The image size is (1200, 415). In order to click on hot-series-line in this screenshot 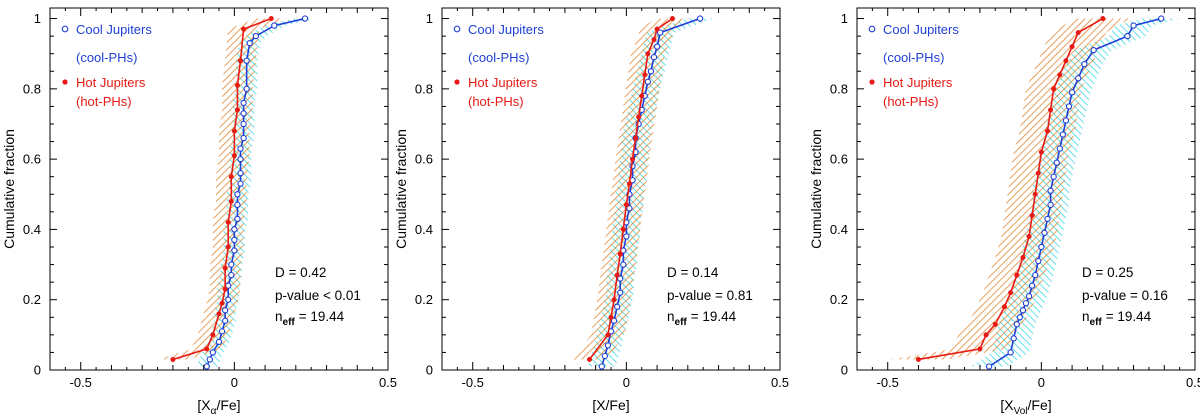, I will do `click(222, 189)`.